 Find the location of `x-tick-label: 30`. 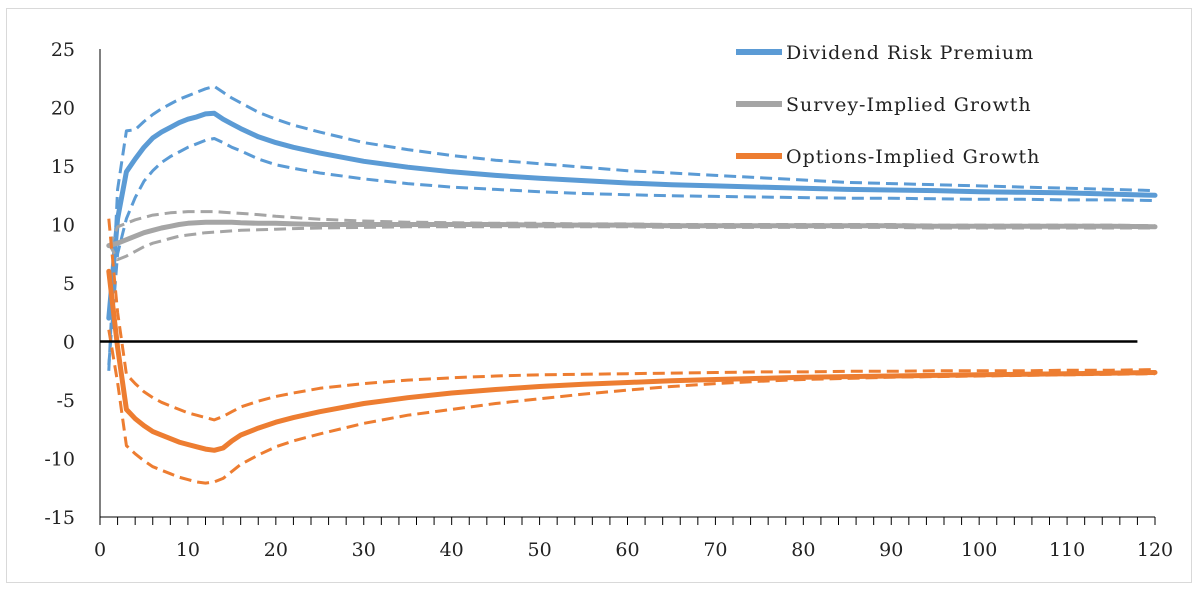

x-tick-label: 30 is located at coordinates (364, 550).